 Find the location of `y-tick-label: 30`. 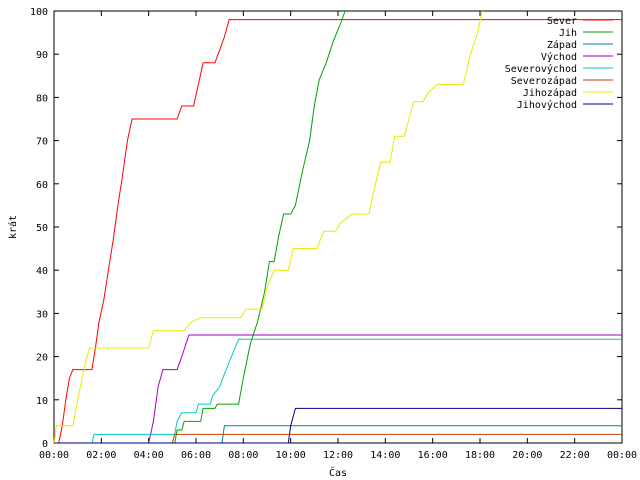

y-tick-label: 30 is located at coordinates (42, 314).